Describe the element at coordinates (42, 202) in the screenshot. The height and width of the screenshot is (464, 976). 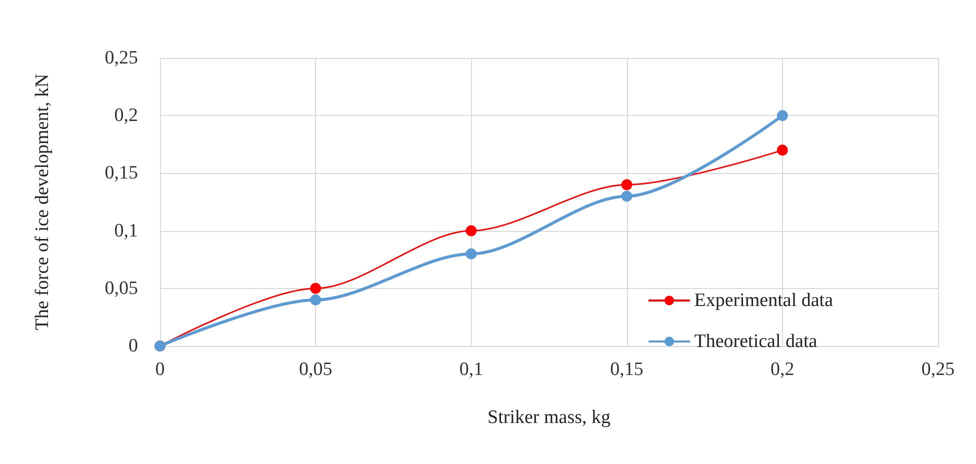
I see `y-axis-title: The force of ice development, kN` at that location.